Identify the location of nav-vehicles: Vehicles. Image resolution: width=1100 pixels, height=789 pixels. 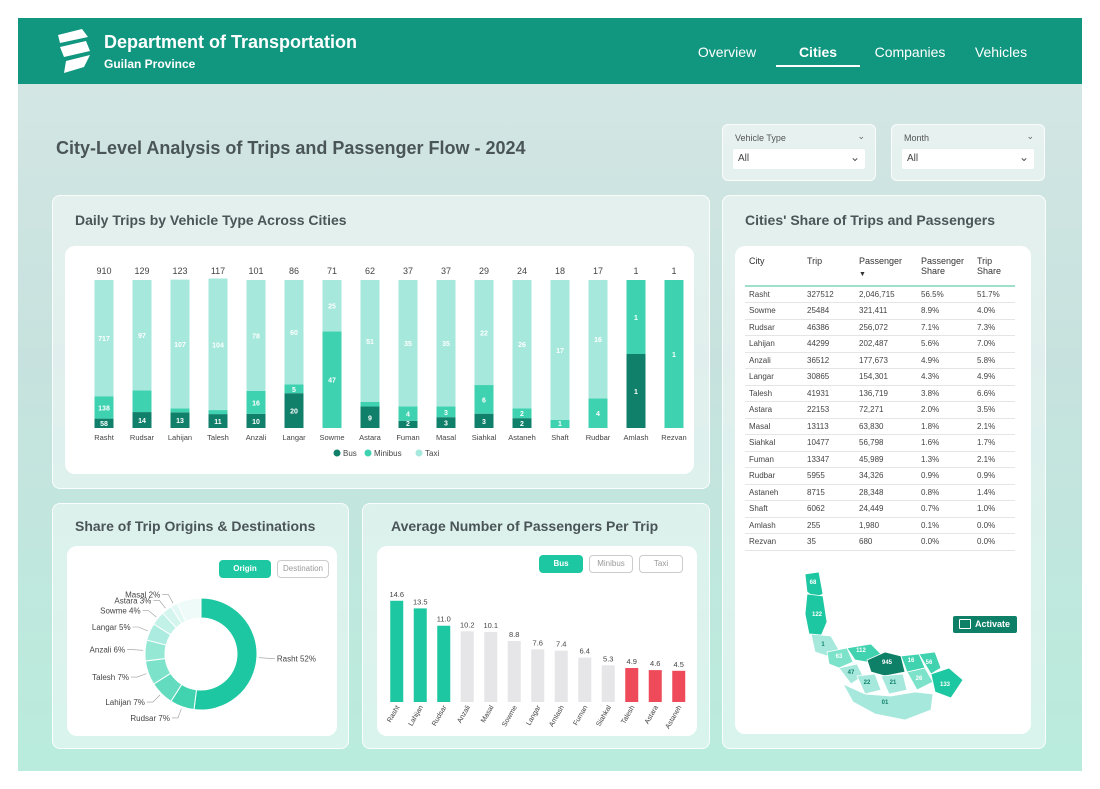
(1001, 52).